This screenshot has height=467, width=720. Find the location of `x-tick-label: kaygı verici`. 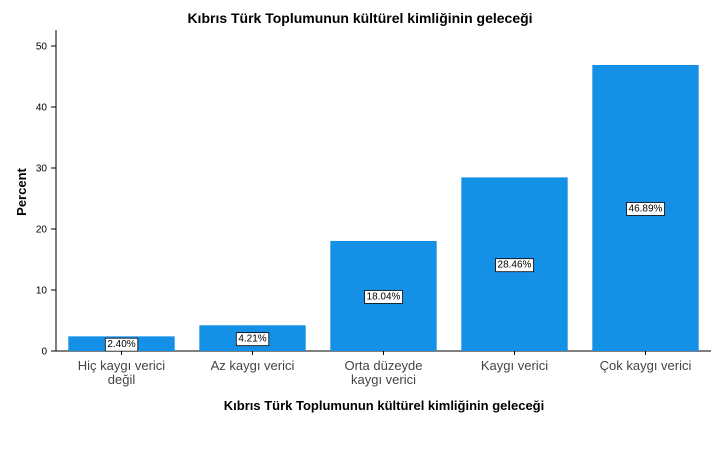

x-tick-label: kaygı verici is located at coordinates (383, 379).